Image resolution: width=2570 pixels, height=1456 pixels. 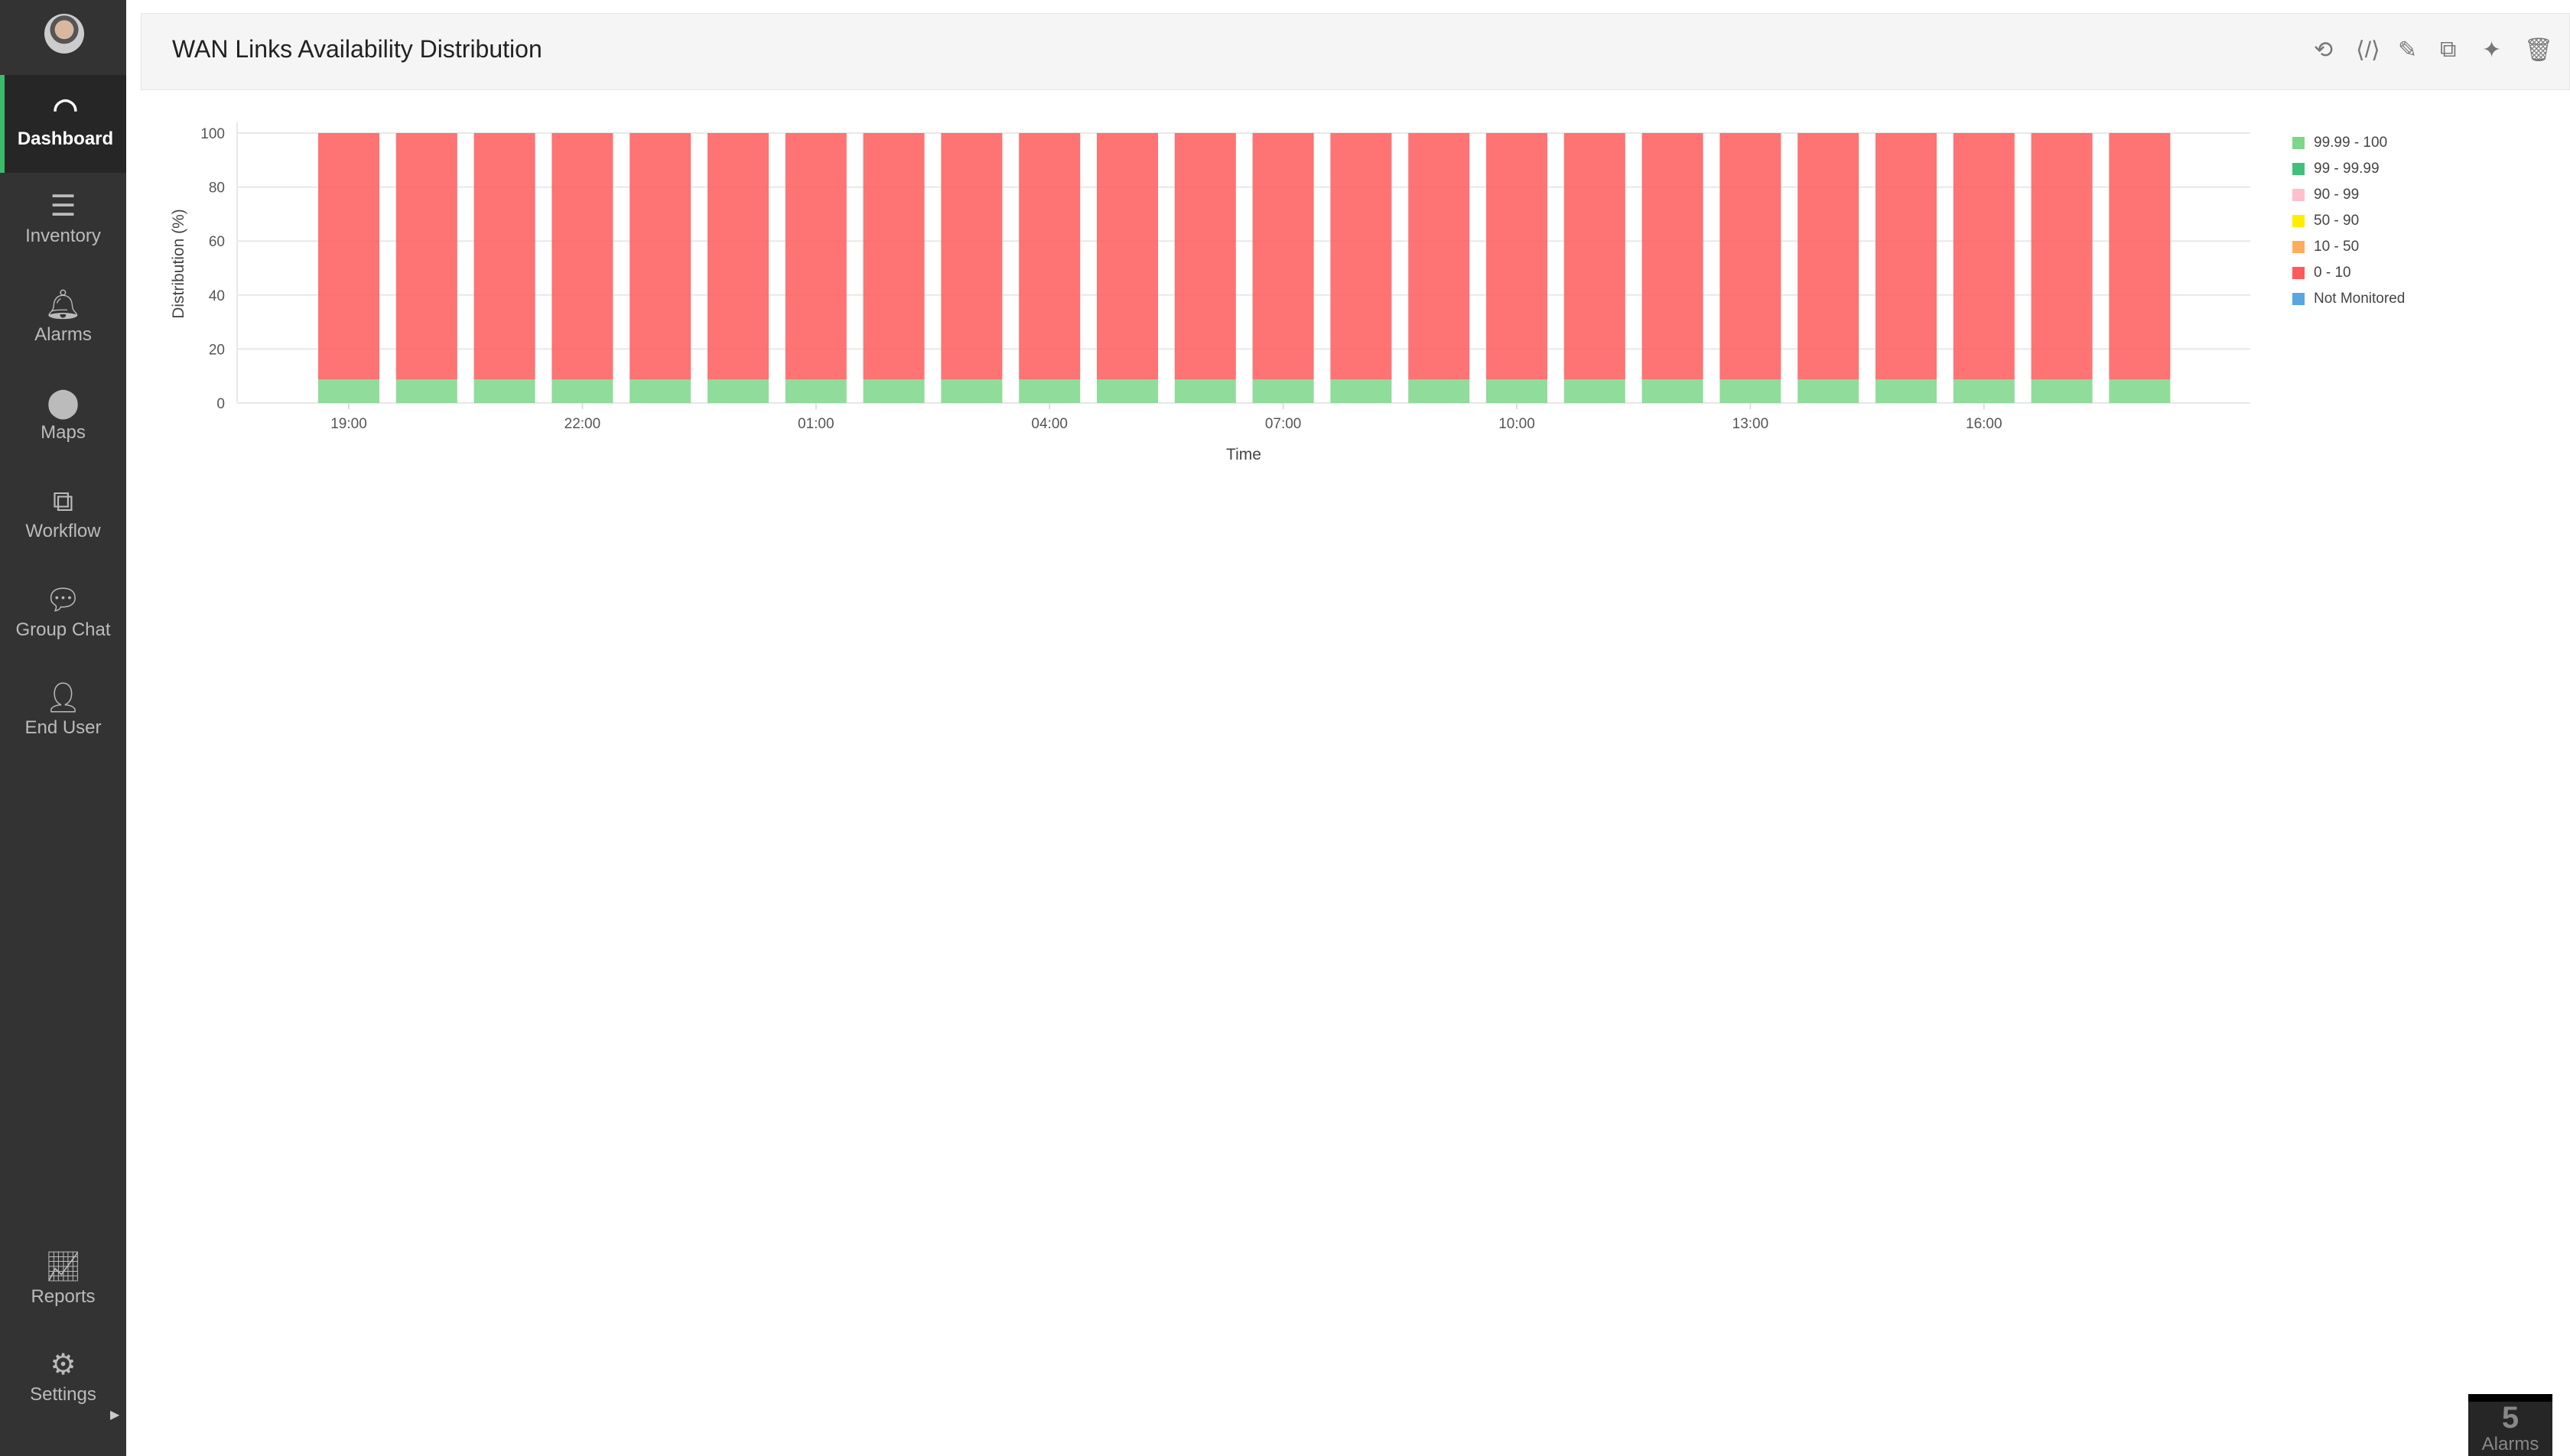 I want to click on pin-icon: ✦, so click(x=2492, y=50).